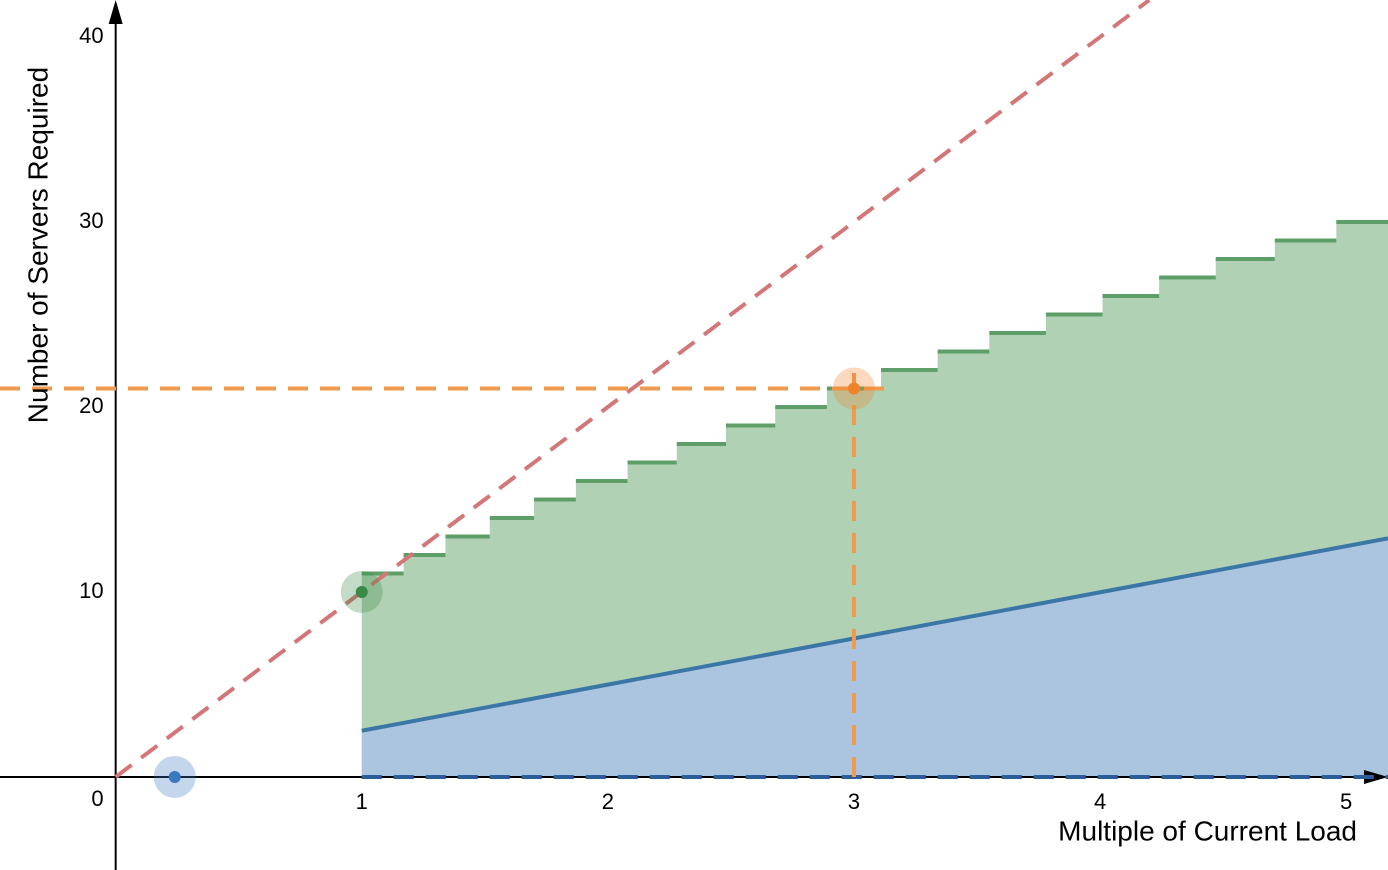 The width and height of the screenshot is (1388, 870). What do you see at coordinates (97, 798) in the screenshot?
I see `x-tick-label: 0` at bounding box center [97, 798].